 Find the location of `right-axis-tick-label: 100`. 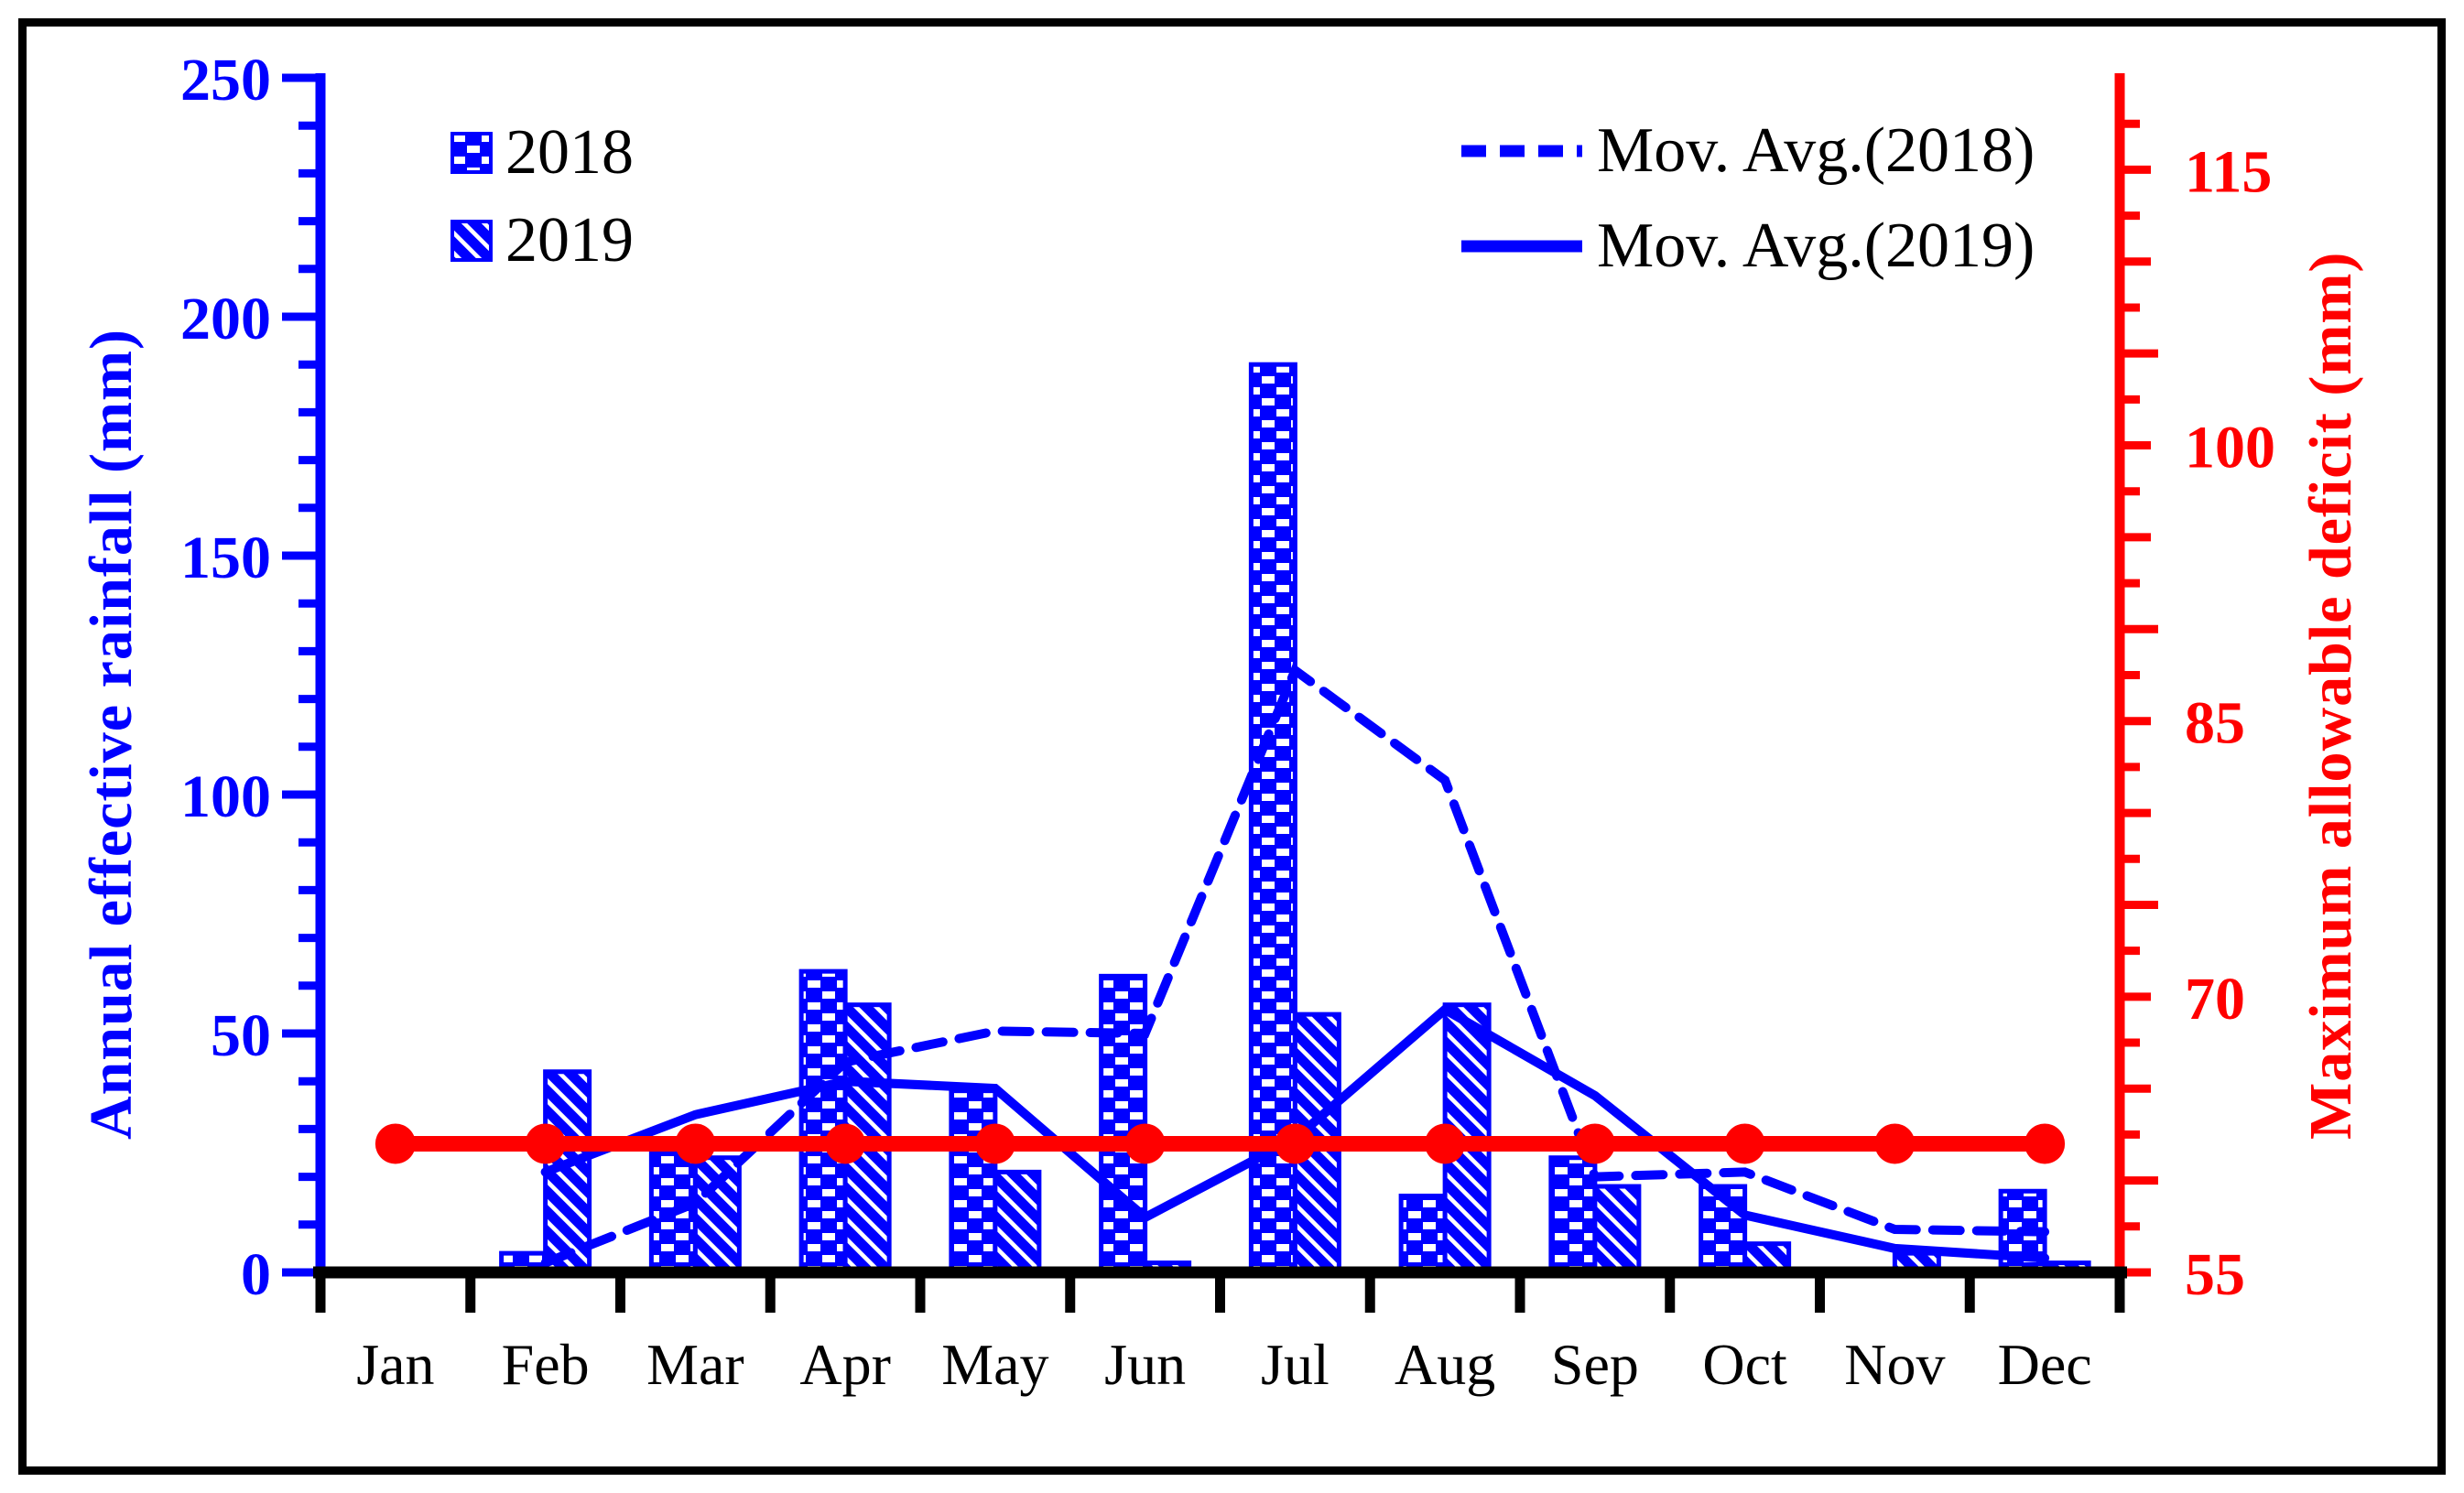

right-axis-tick-label: 100 is located at coordinates (2230, 448).